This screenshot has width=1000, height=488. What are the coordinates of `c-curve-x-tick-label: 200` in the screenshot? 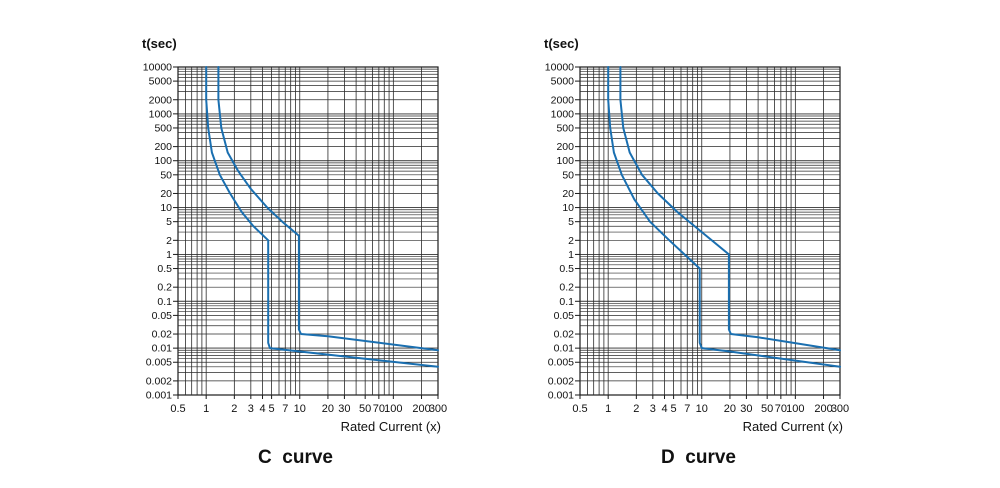 It's located at (421, 409).